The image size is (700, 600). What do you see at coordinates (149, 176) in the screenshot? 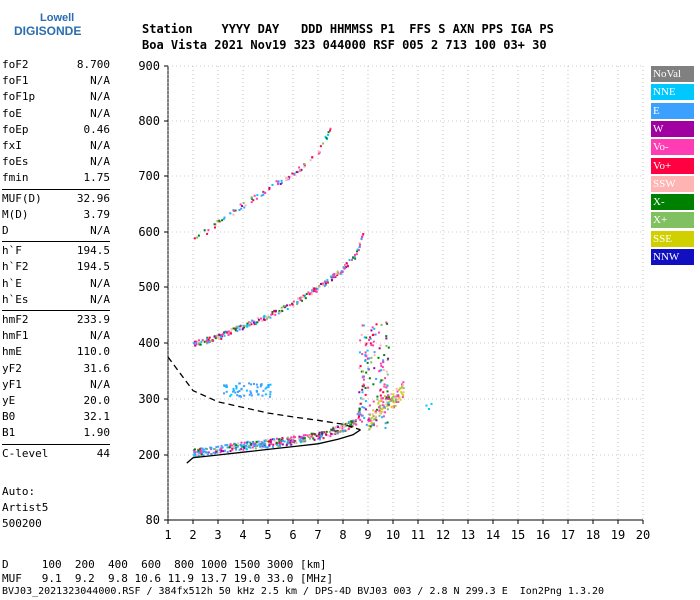
I see `y-tick-label: 700` at bounding box center [149, 176].